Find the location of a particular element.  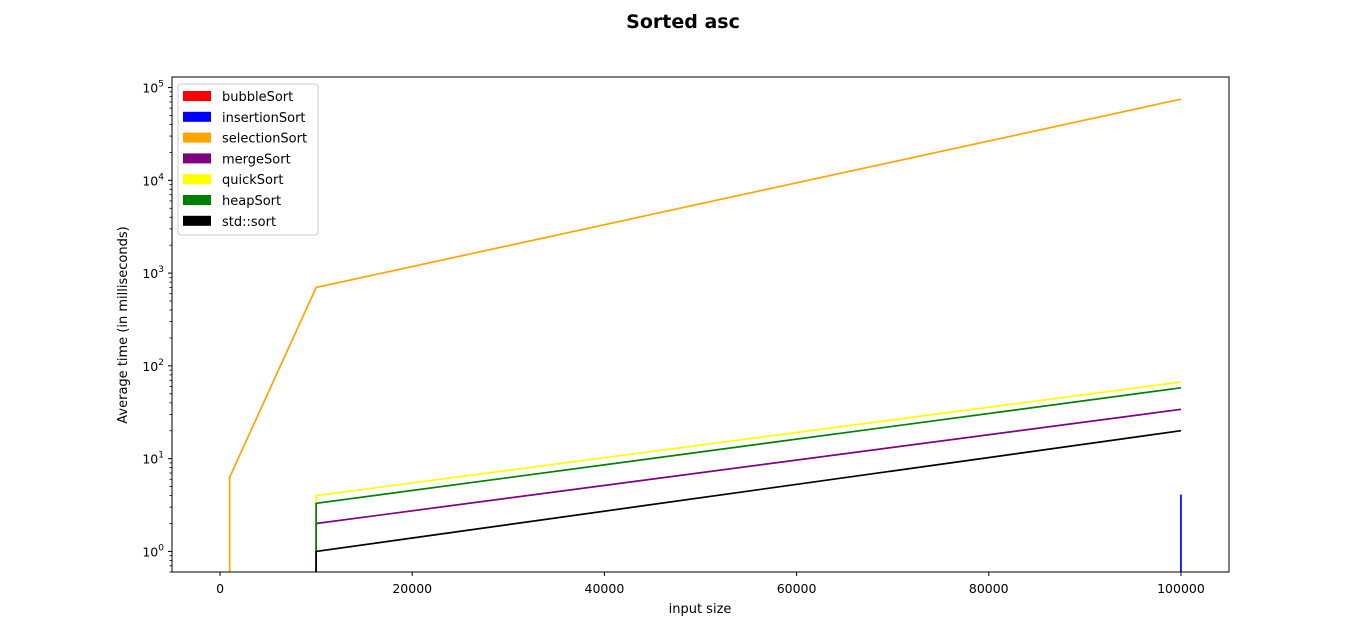

y-tick-label: 10³ is located at coordinates (153, 273).